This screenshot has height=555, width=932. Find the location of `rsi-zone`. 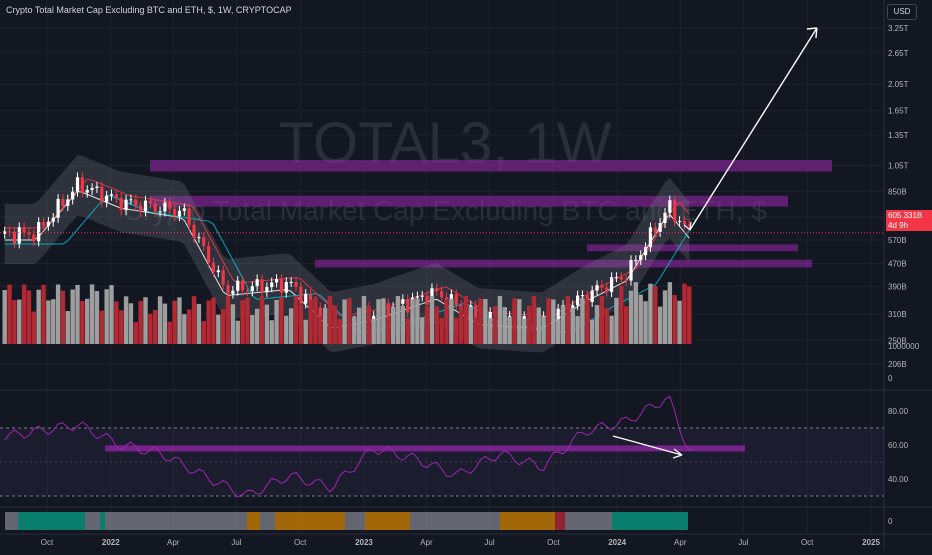

rsi-zone is located at coordinates (425, 448).